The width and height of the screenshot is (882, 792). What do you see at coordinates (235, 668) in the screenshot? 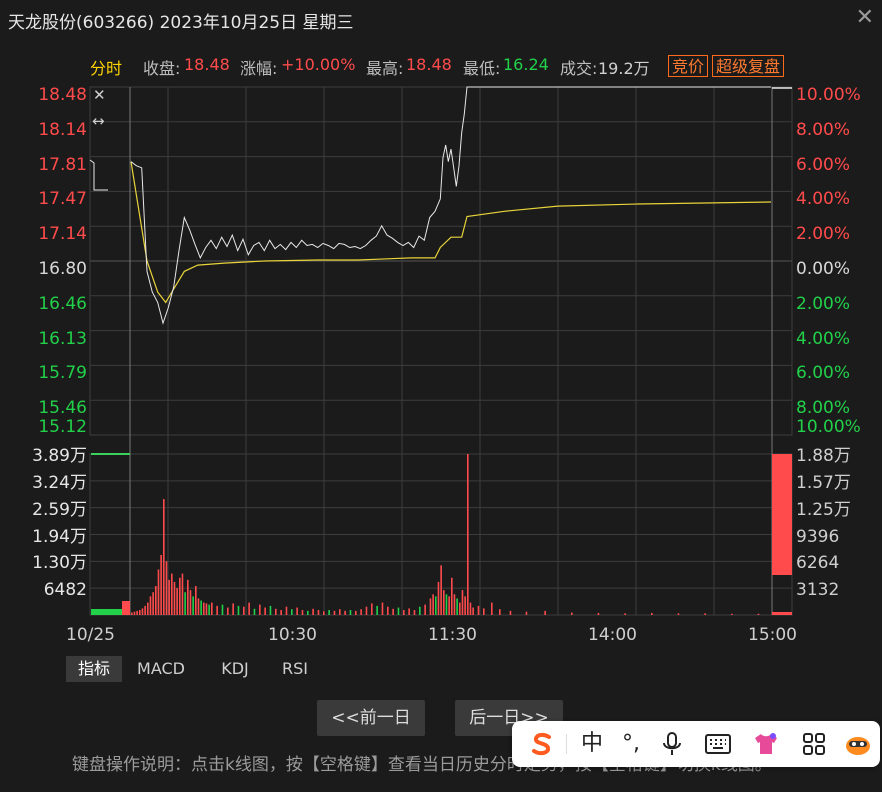
I see `tab-kdj: KDJ` at bounding box center [235, 668].